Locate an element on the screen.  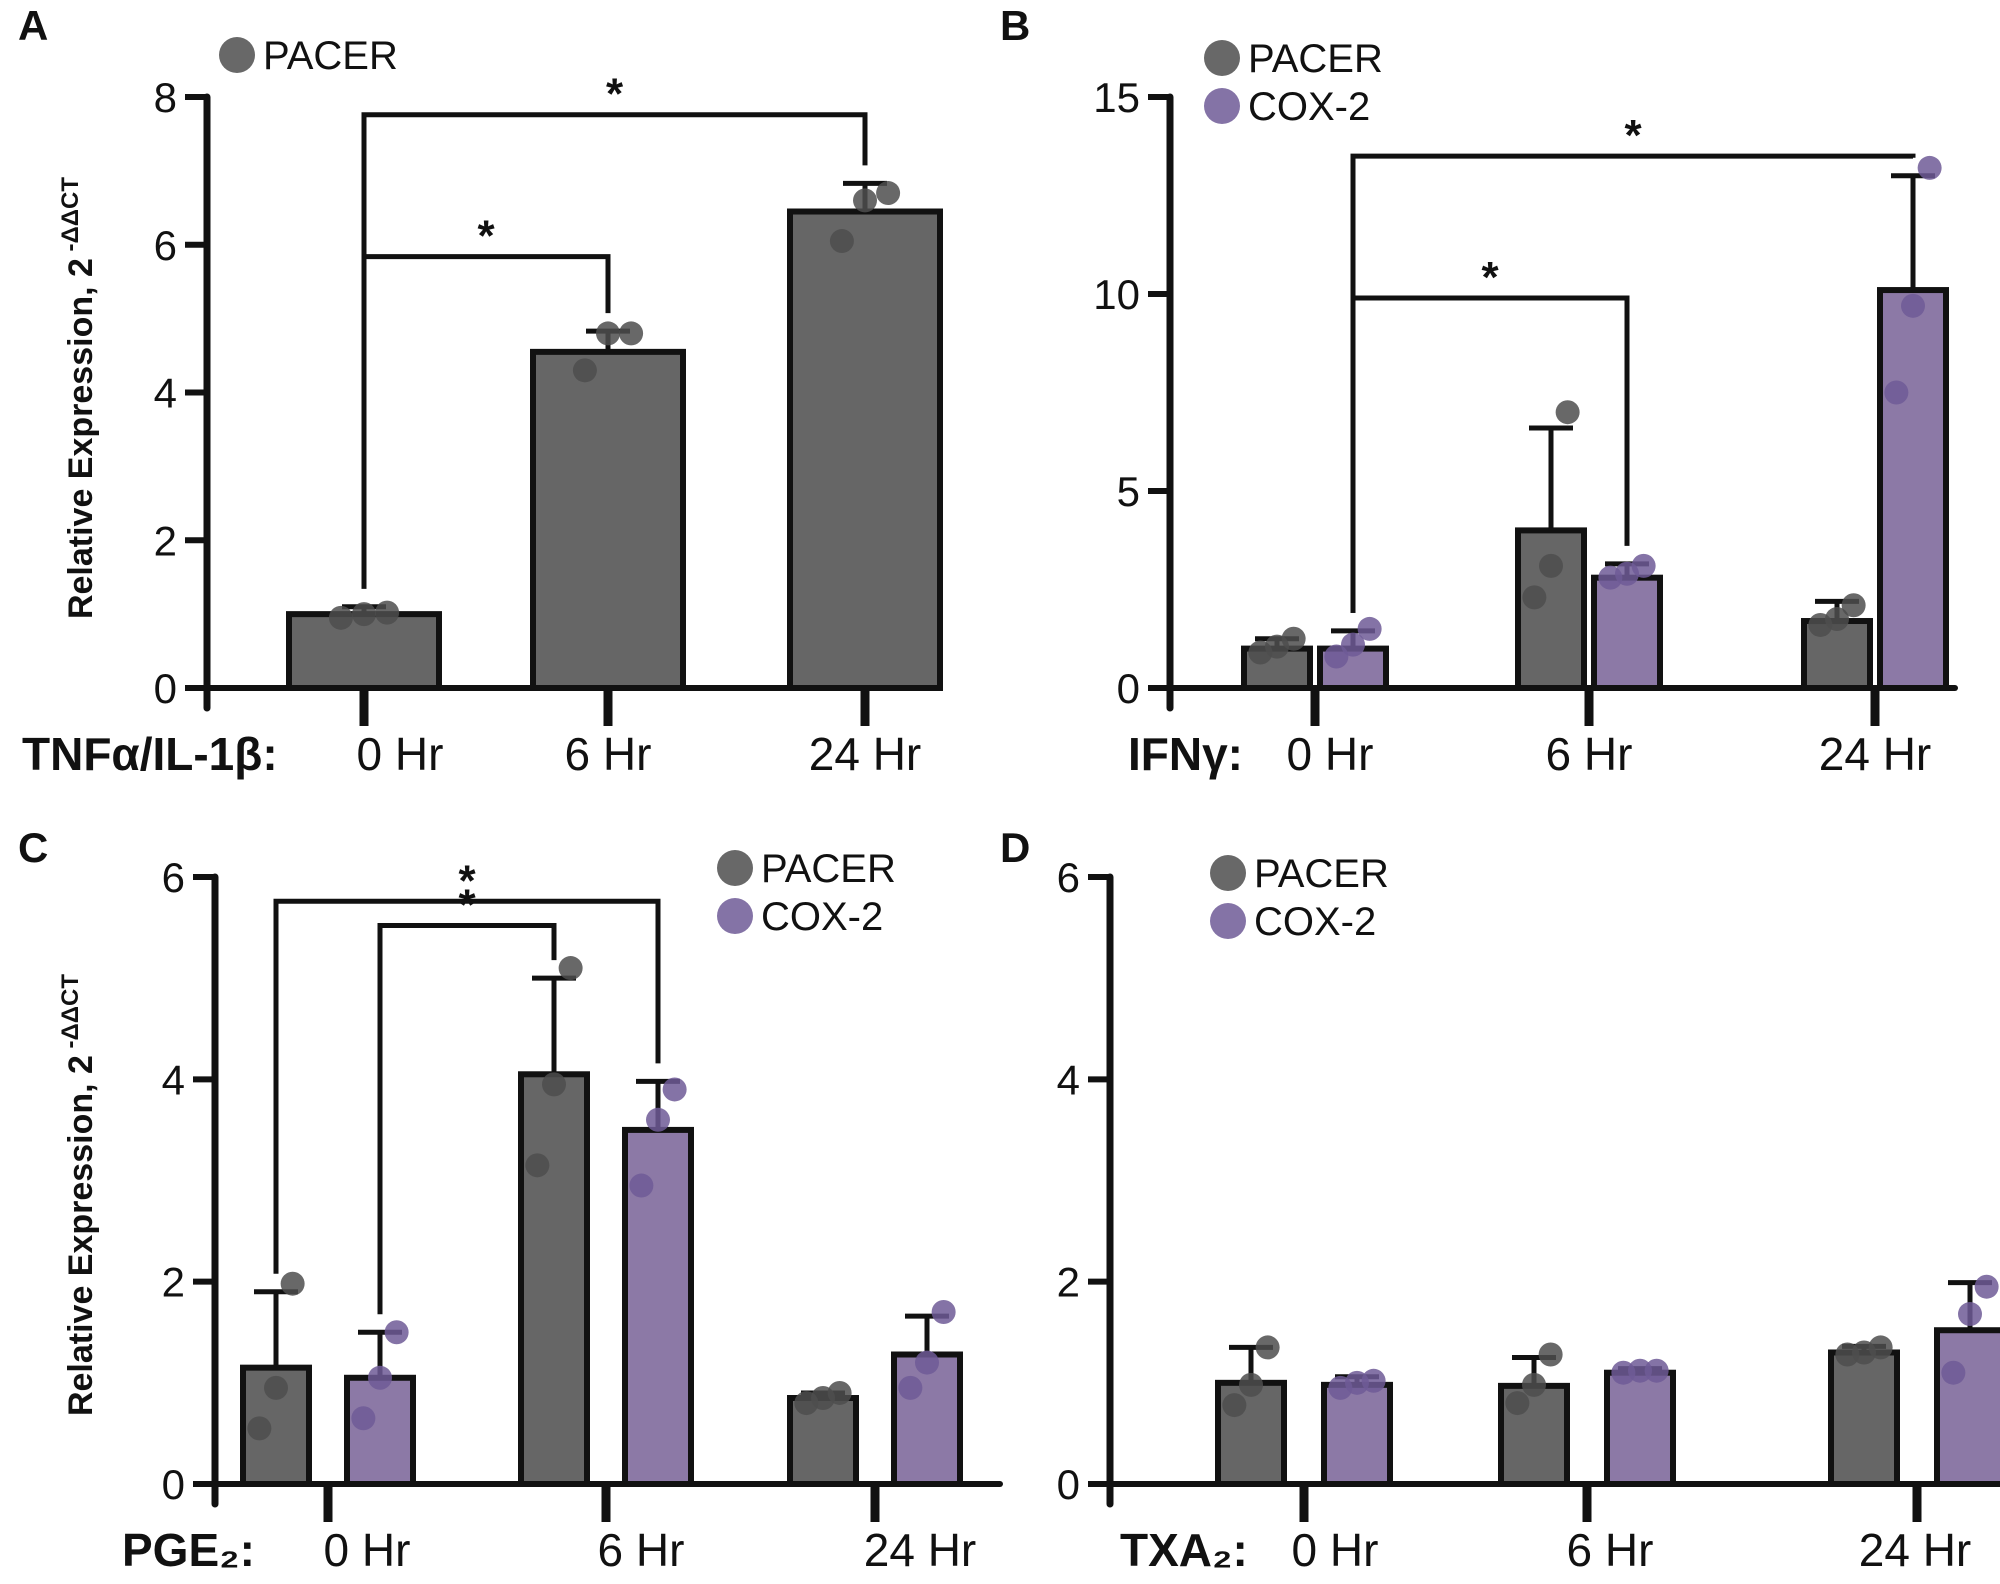
y-axis-label: Relative Expression, 2 -ΔΔCT is located at coordinates (78, 1195).